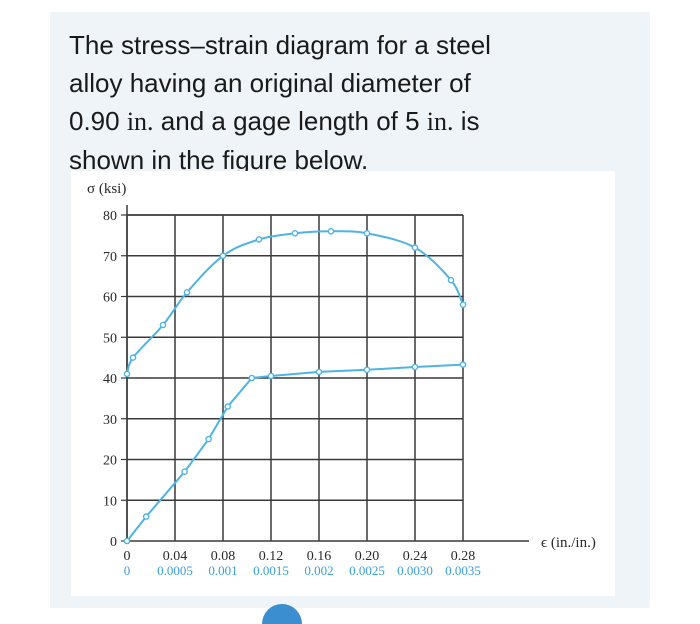 This screenshot has height=624, width=700. I want to click on problem-line-3: 0.90 in. and a gage length of 5 in. is, so click(329, 121).